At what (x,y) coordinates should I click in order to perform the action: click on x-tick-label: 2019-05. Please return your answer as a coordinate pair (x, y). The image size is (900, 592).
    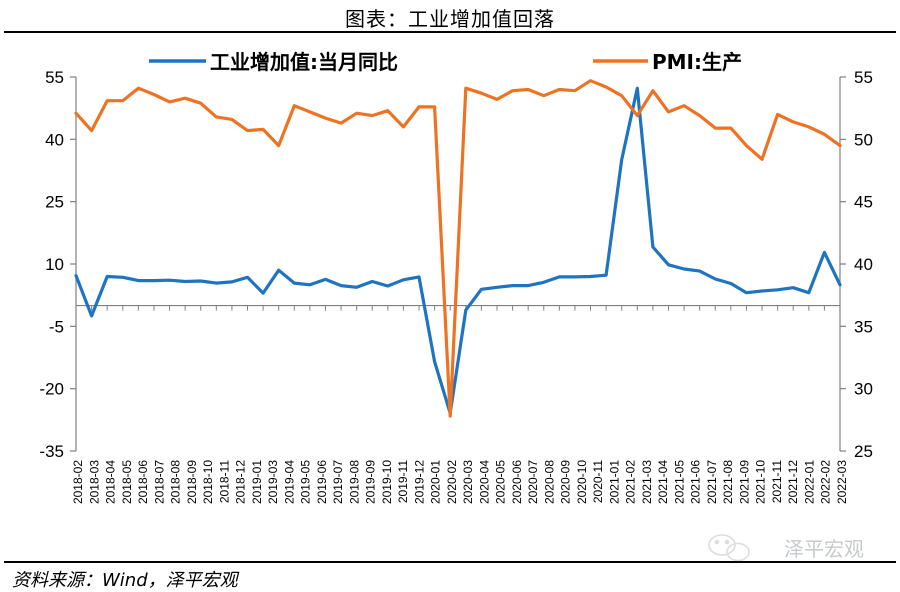
    Looking at the image, I should click on (306, 482).